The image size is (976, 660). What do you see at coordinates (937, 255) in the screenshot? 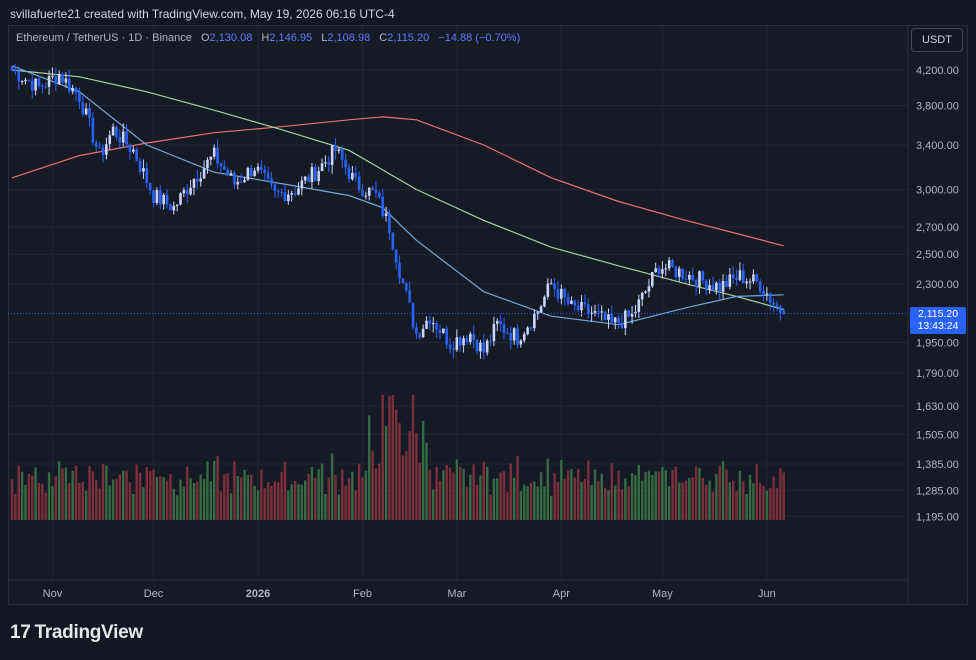
I see `y-tick-label: 2,500.00` at bounding box center [937, 255].